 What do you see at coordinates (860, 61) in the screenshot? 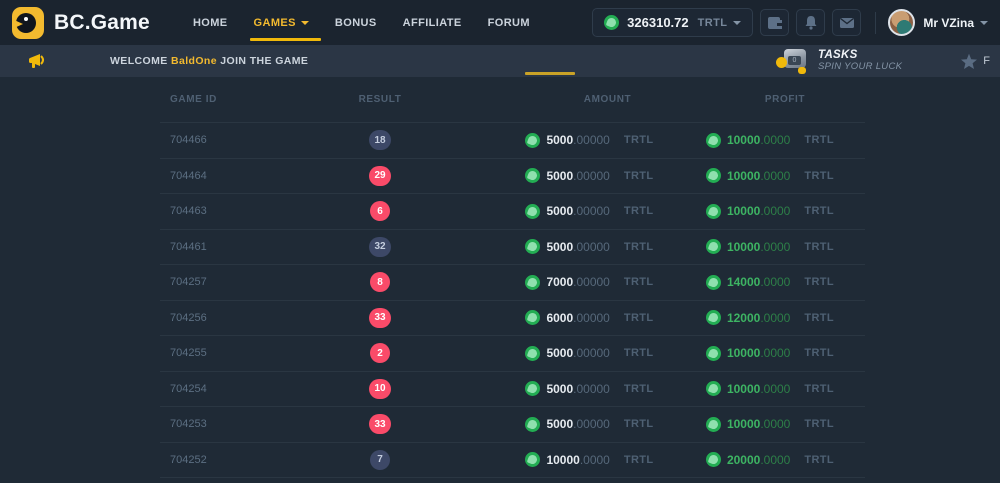
I see `tasks-text: TASKS SPIN YOUR LUCK` at bounding box center [860, 61].